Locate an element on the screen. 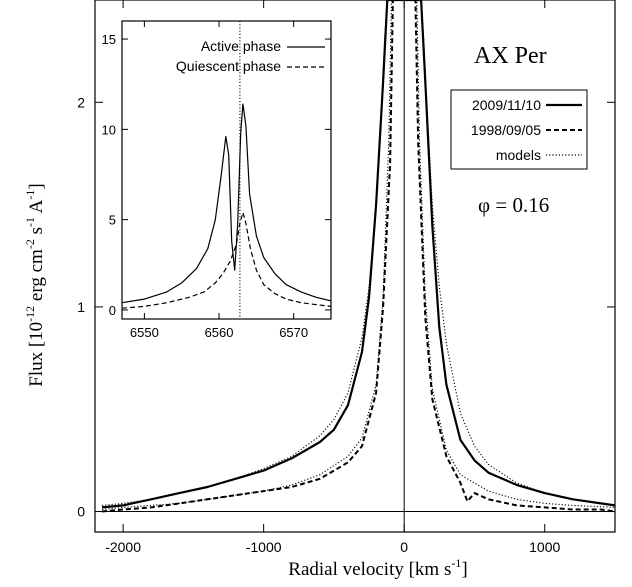 The image size is (632, 587). y-tick-label: 2 is located at coordinates (81, 102).